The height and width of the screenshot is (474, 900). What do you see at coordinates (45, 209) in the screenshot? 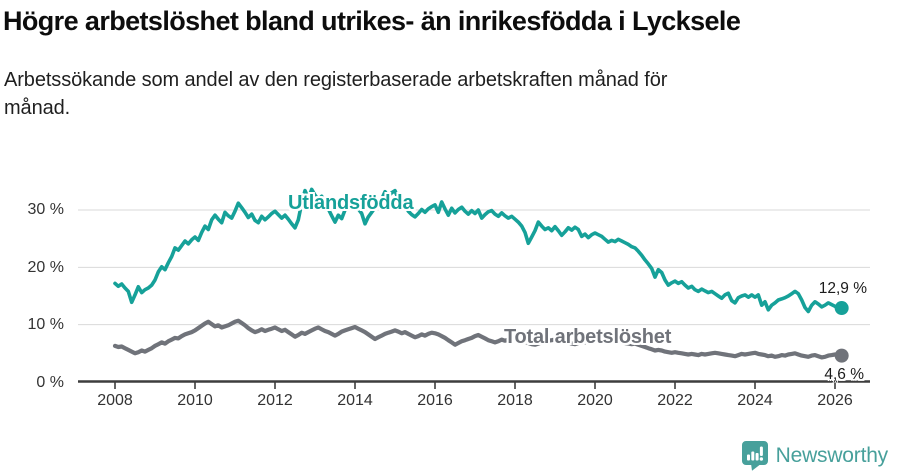
I see `y-axis-label-30: 30 %` at bounding box center [45, 209].